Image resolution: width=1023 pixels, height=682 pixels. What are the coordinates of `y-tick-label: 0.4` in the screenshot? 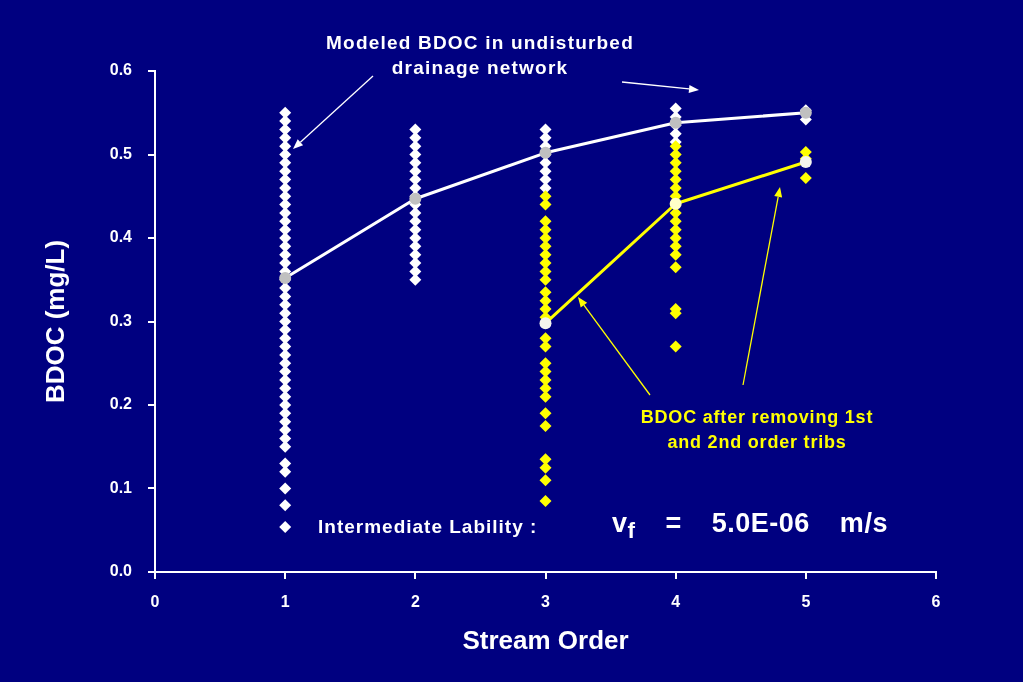 It's located at (121, 237).